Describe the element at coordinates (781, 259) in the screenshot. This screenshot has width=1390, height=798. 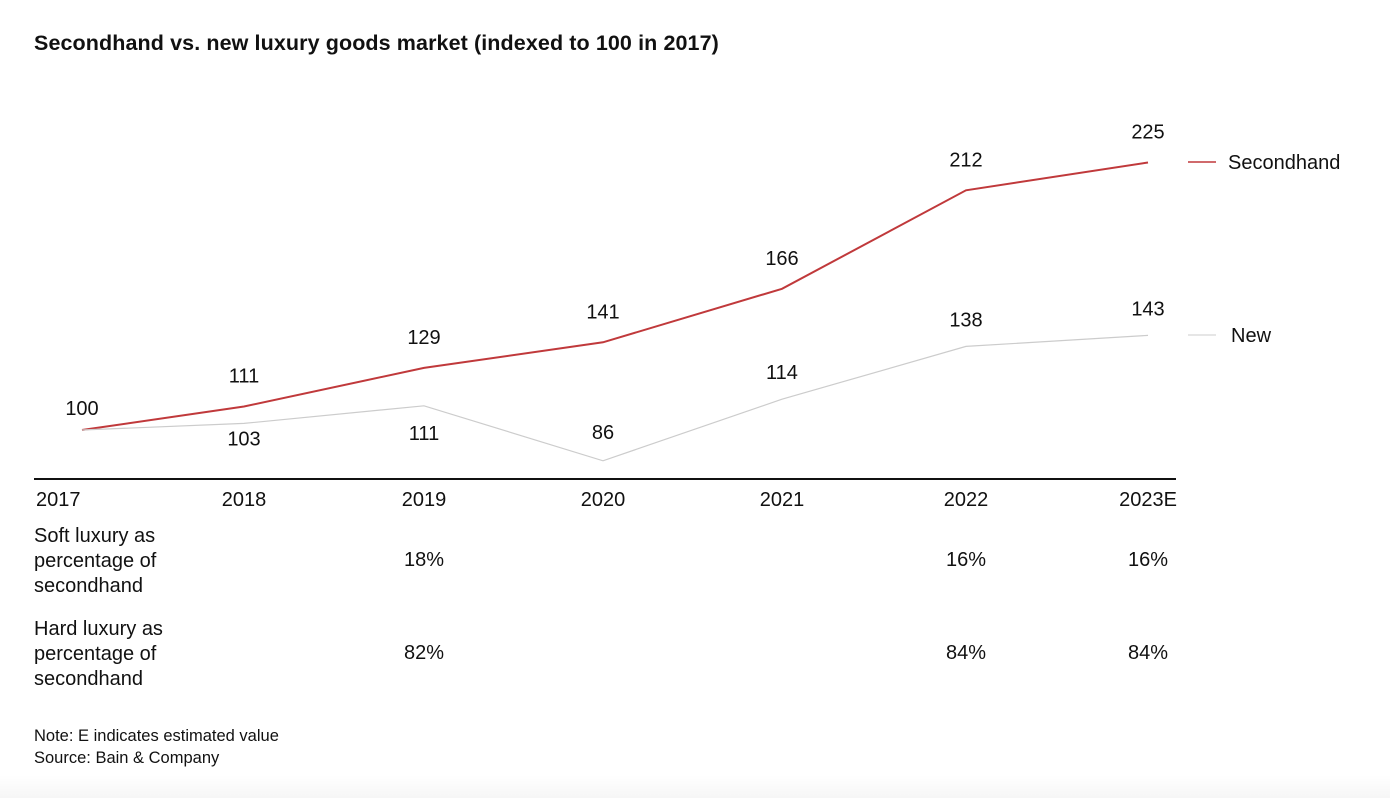
I see `data-label: 166` at that location.